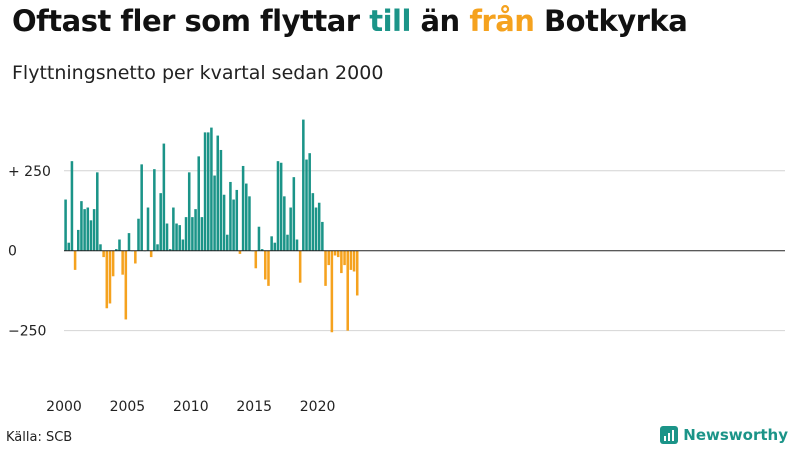 Image resolution: width=800 pixels, height=450 pixels. What do you see at coordinates (29, 172) in the screenshot?
I see `y-tick-label: + 250` at bounding box center [29, 172].